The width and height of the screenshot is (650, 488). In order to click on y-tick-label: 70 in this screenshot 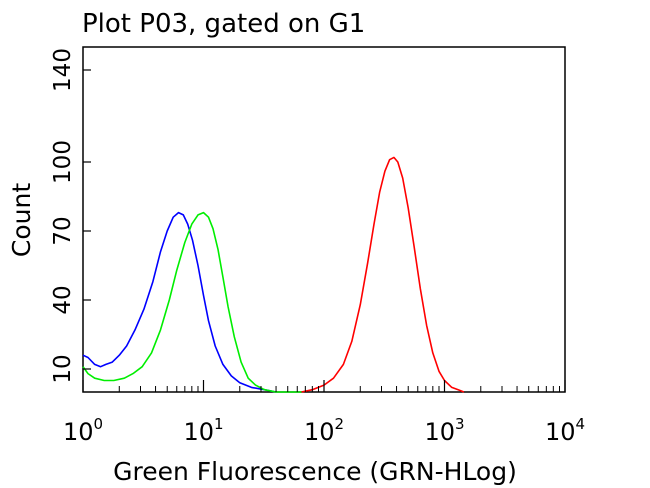, I will do `click(63, 230)`.